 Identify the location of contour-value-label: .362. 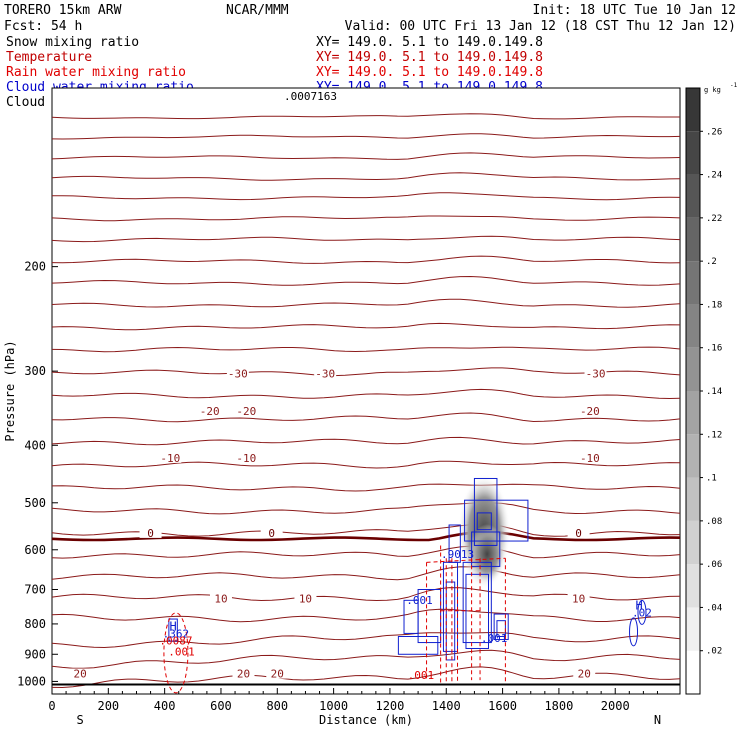
(176, 633).